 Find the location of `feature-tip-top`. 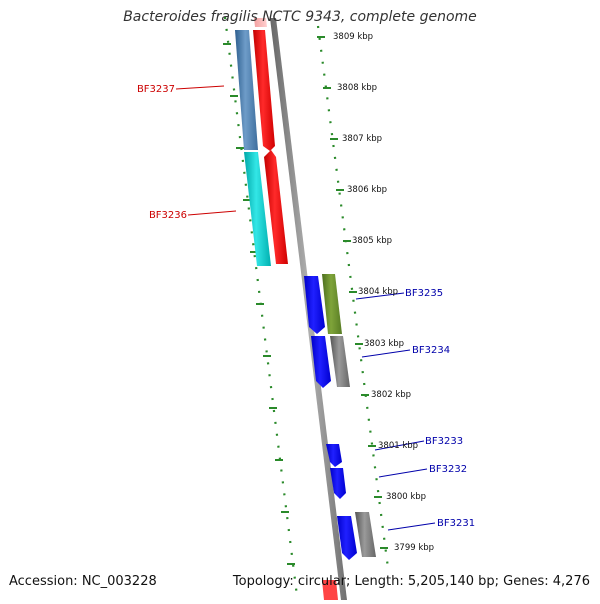

feature-tip-top is located at coordinates (260, 22).